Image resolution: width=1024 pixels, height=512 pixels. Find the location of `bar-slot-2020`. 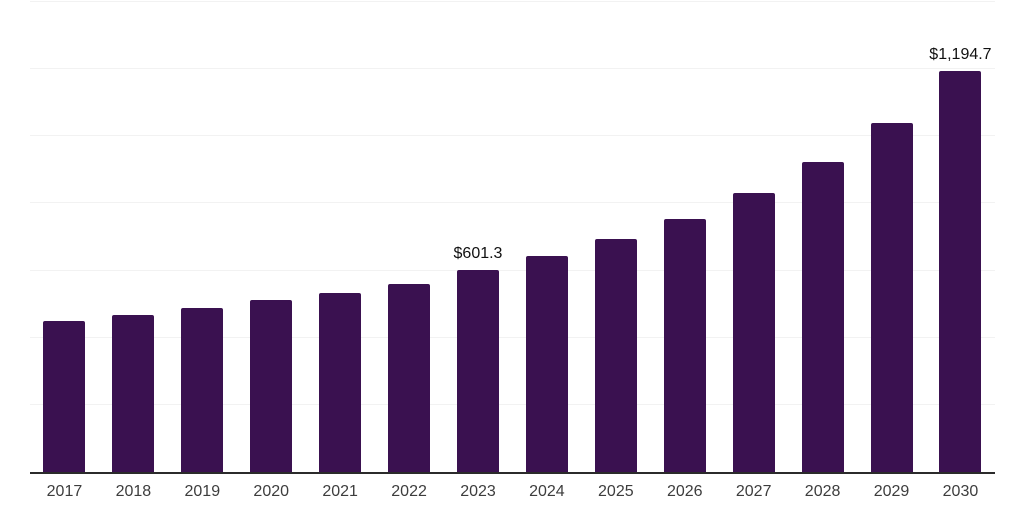

bar-slot-2020 is located at coordinates (271, 237).